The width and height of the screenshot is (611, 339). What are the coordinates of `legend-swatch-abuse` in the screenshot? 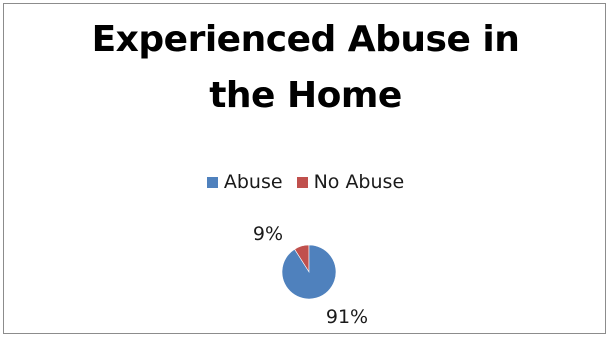 It's located at (212, 182).